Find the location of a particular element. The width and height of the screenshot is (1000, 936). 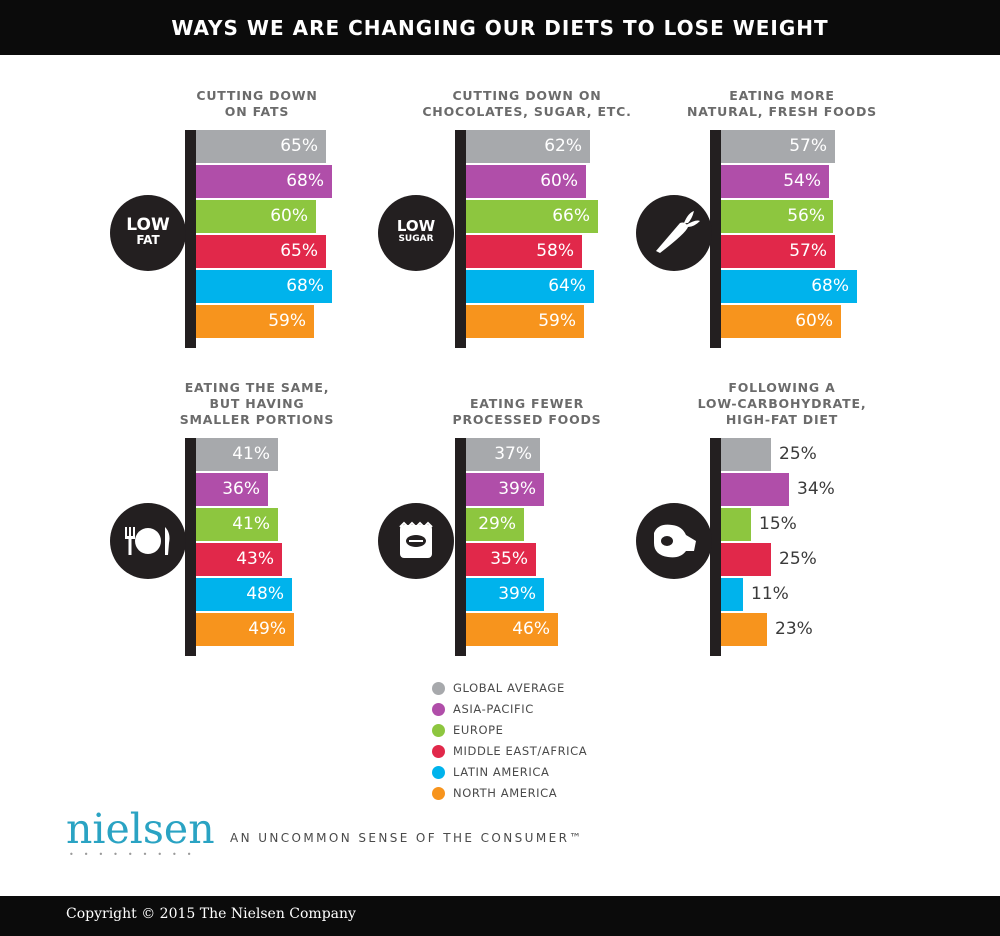

data-label: 62% is located at coordinates (563, 146).